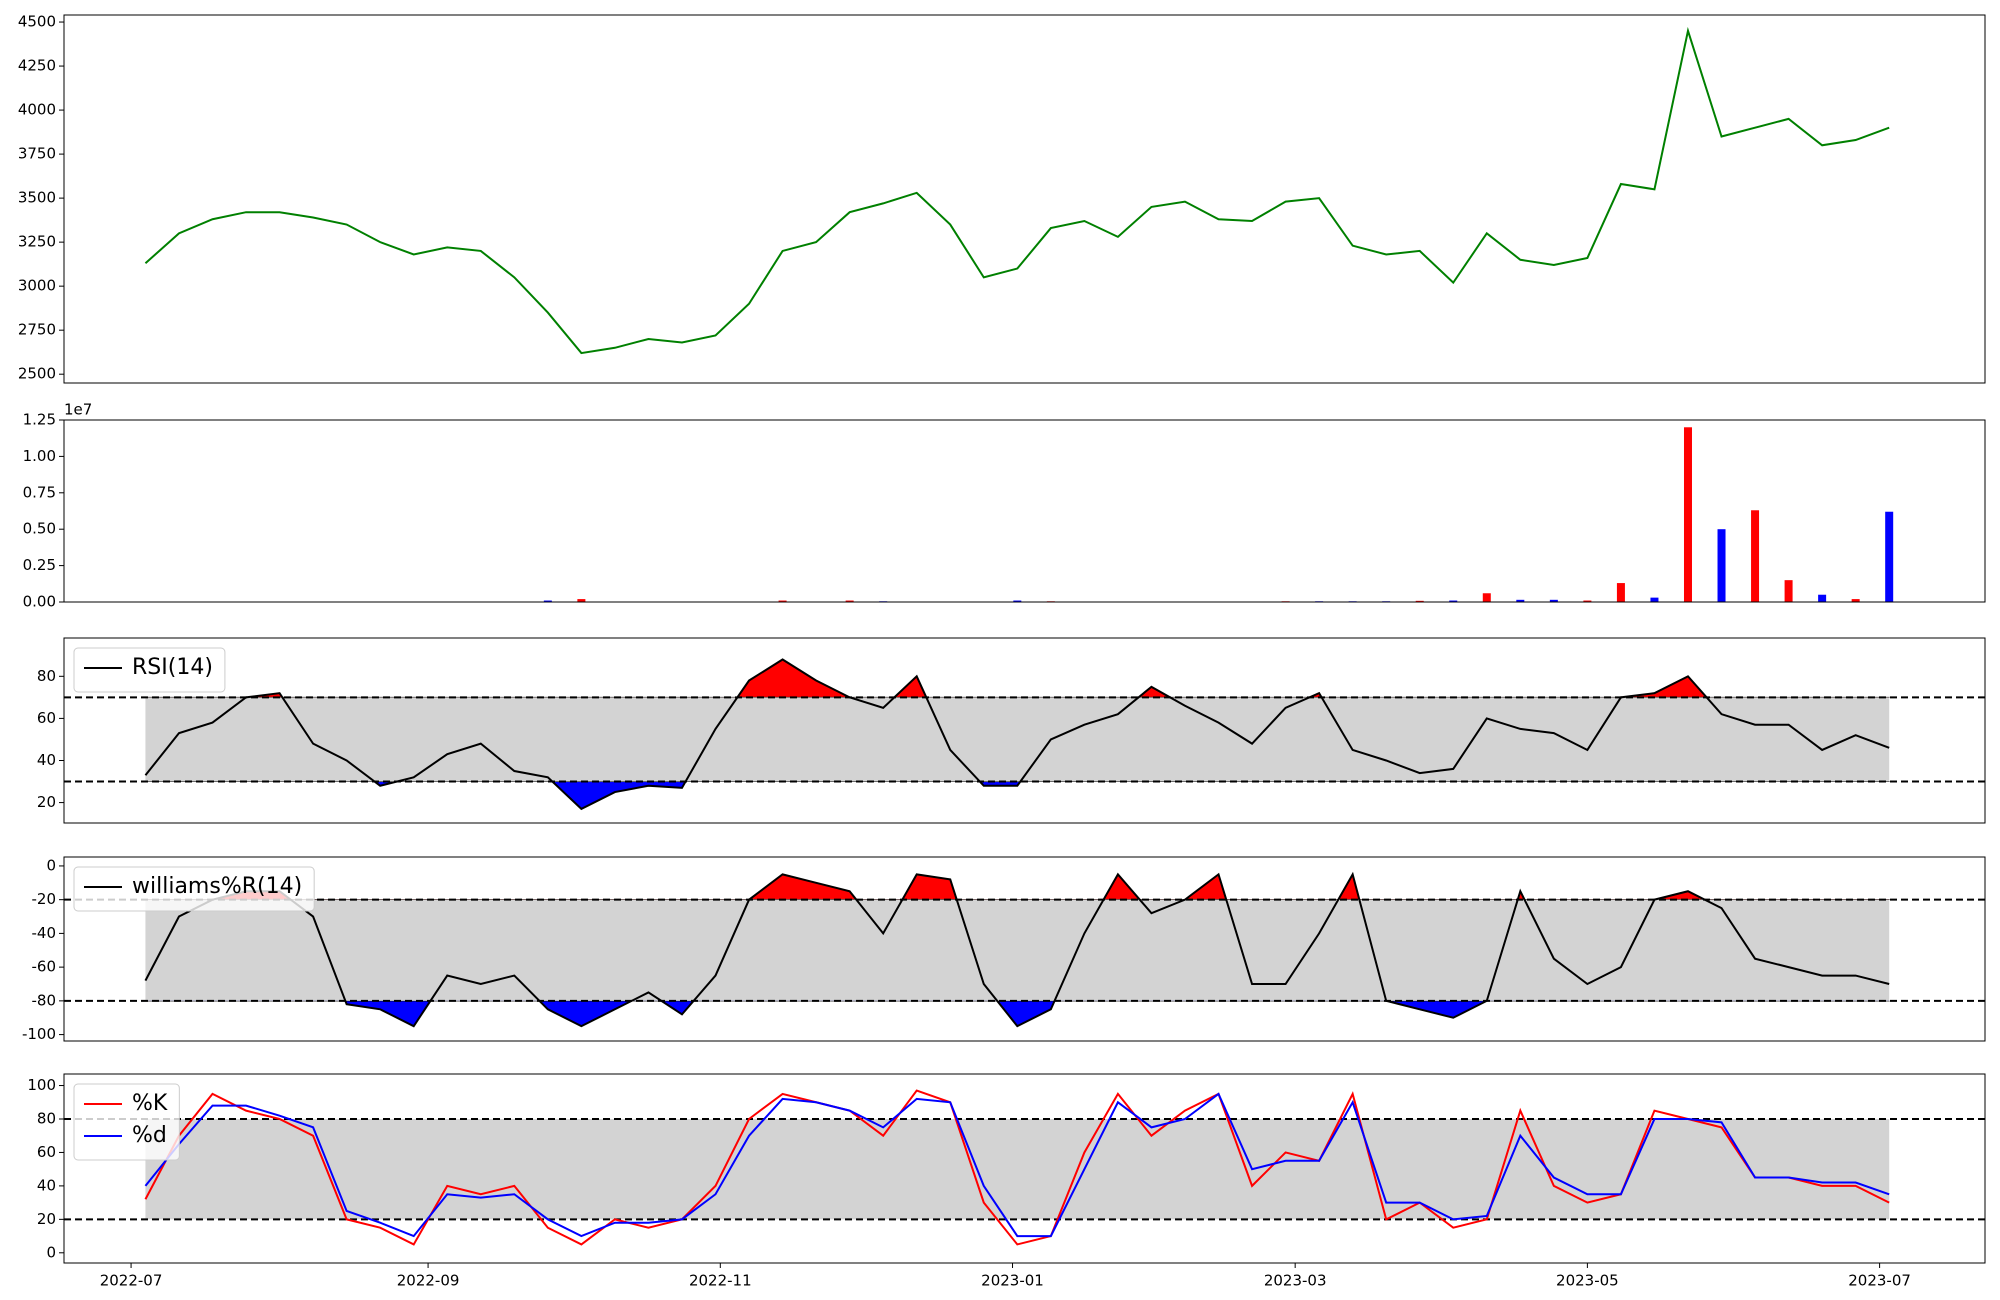  I want to click on y-tick-label: 3000, so click(37, 286).